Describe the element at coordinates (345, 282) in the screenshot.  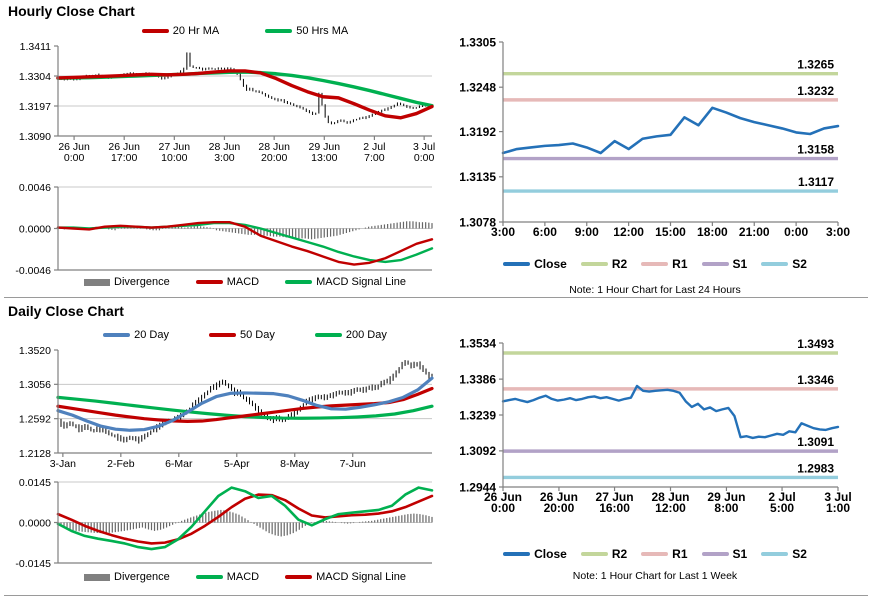
I see `legend-item-macd-signal-line: MACD Signal Line` at that location.